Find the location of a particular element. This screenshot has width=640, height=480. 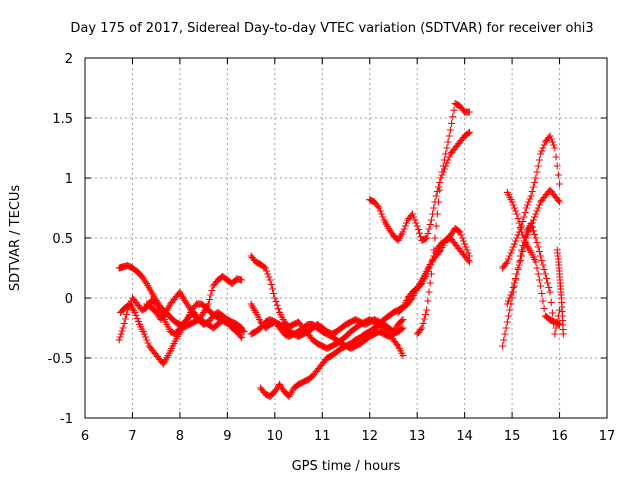

x-tick-label: 8 is located at coordinates (180, 436).